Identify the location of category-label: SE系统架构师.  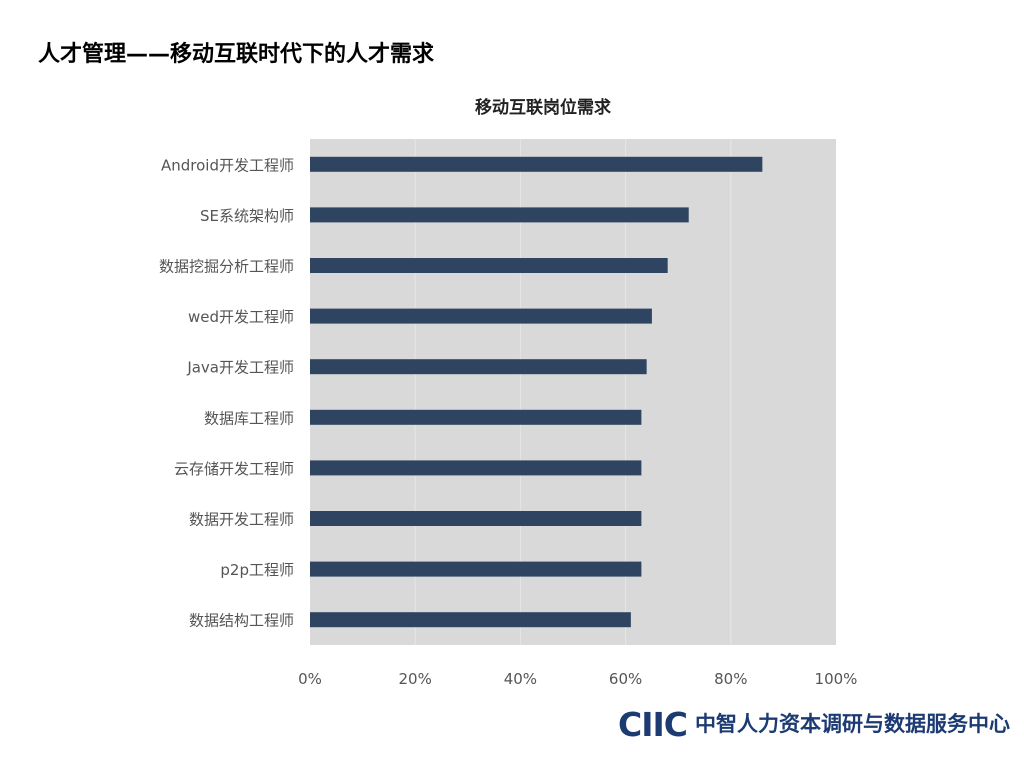
(247, 216).